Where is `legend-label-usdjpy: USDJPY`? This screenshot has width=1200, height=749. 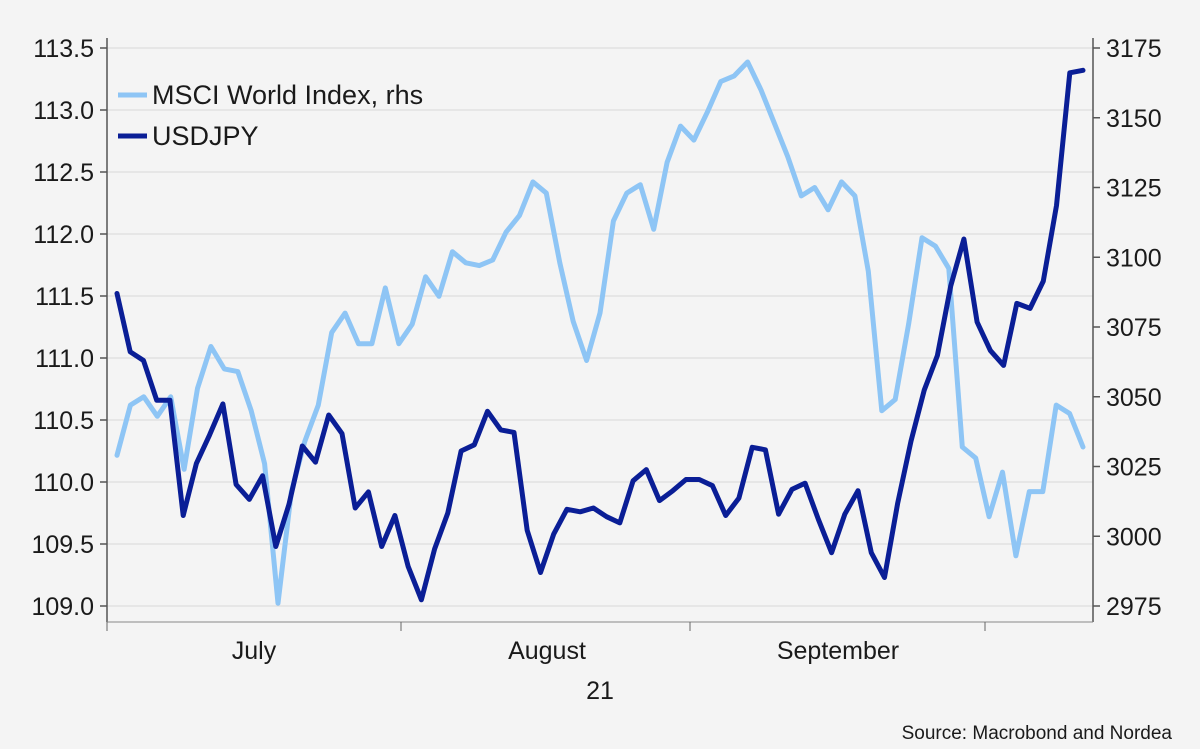 legend-label-usdjpy: USDJPY is located at coordinates (205, 136).